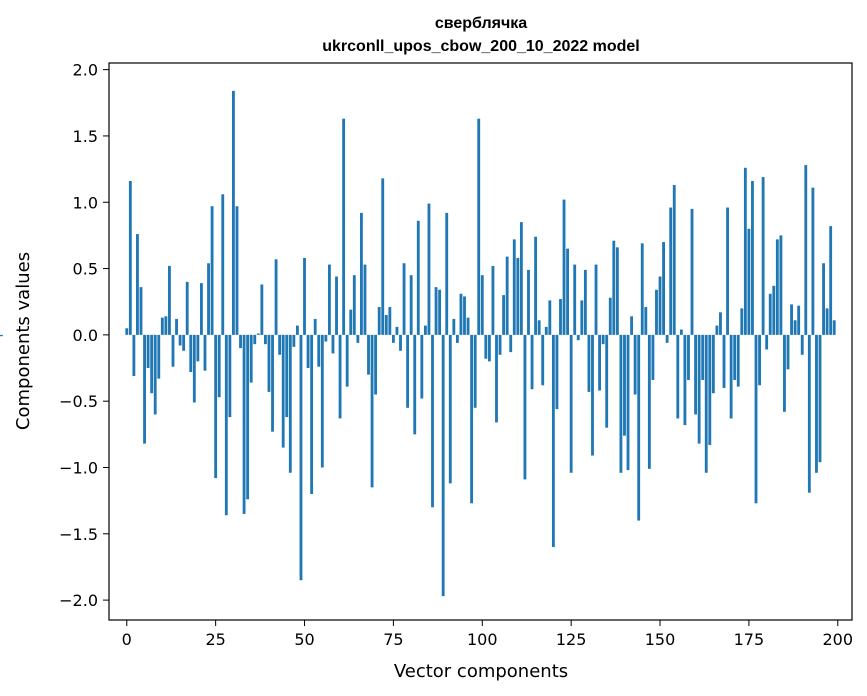 The width and height of the screenshot is (867, 696). I want to click on y-tick-label-5: 0.5, so click(85, 269).